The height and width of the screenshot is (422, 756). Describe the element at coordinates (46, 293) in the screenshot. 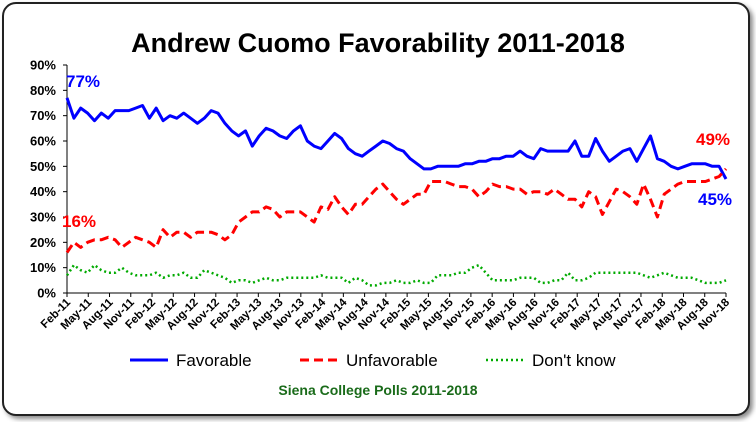

I see `y-tick-label: 0%` at that location.